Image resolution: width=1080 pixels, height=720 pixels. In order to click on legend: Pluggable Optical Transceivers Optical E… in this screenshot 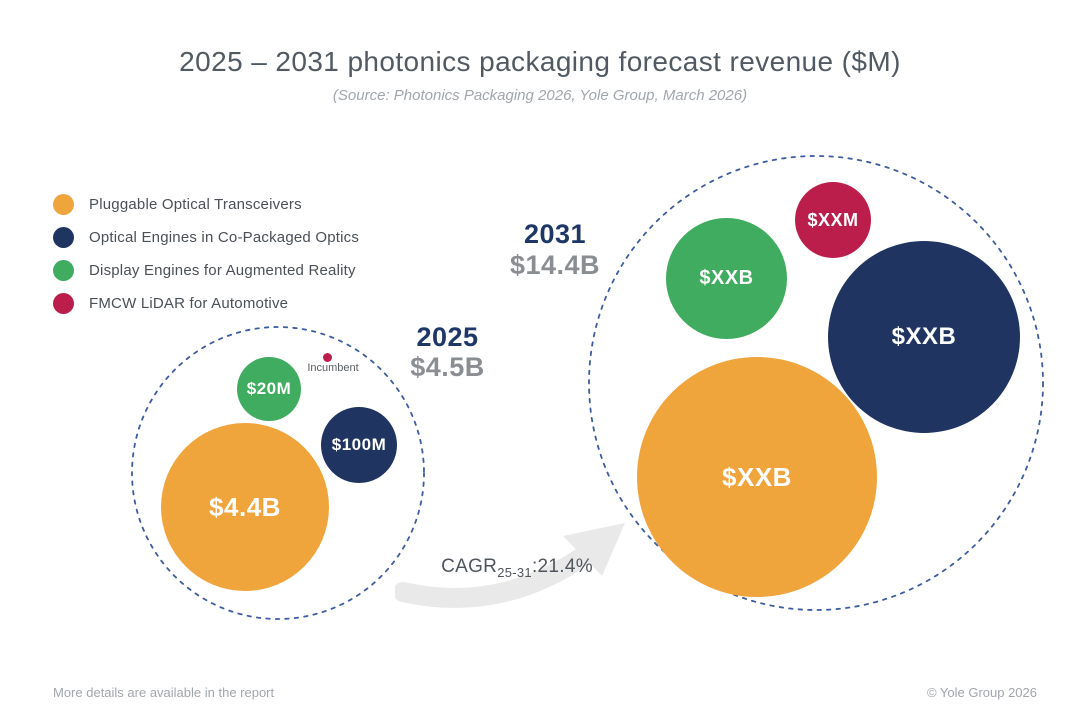, I will do `click(206, 258)`.